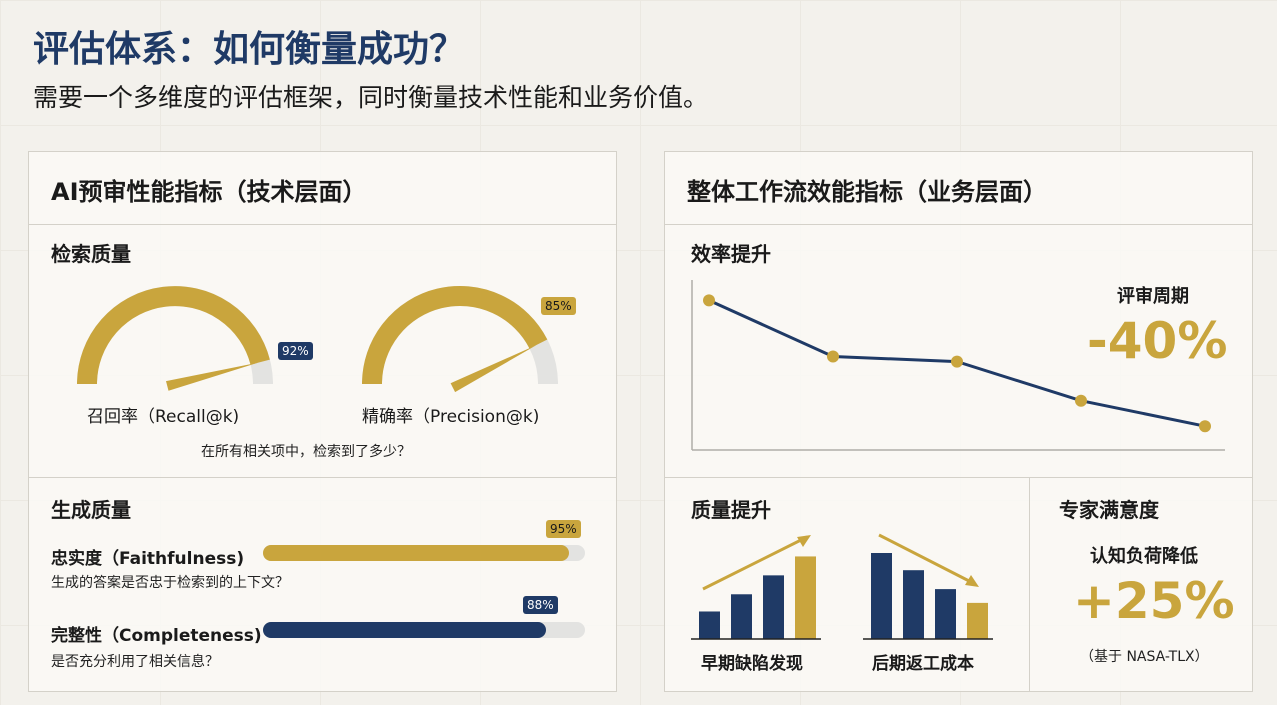 The height and width of the screenshot is (705, 1277). What do you see at coordinates (1029, 584) in the screenshot?
I see `right-vertical-divider` at bounding box center [1029, 584].